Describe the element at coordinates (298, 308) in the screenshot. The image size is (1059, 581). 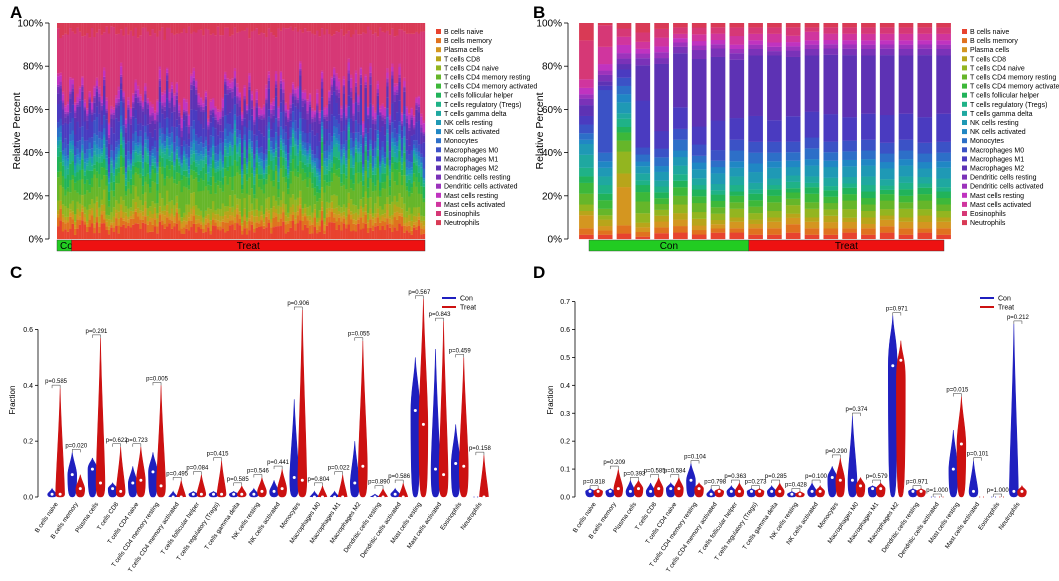
I see `panel-c-bracket` at that location.